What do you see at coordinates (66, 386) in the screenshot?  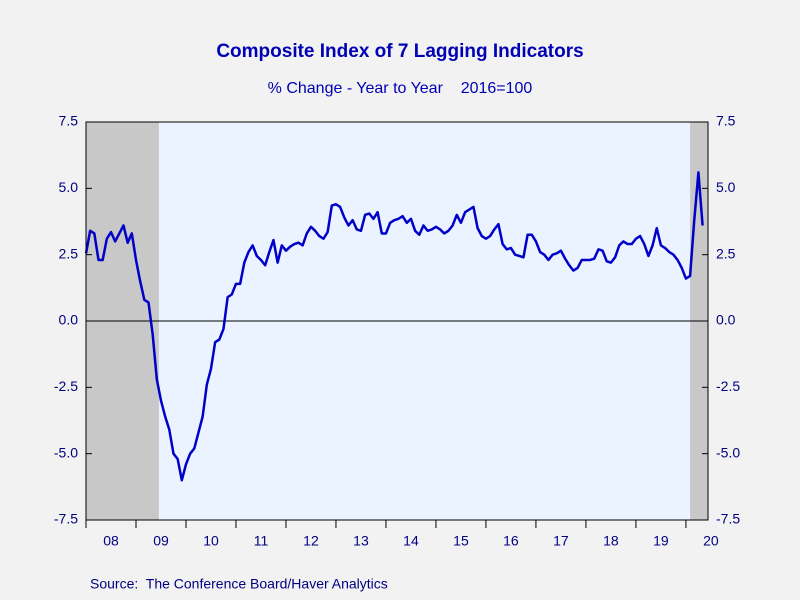 I see `y-tick-label: -2.5` at bounding box center [66, 386].